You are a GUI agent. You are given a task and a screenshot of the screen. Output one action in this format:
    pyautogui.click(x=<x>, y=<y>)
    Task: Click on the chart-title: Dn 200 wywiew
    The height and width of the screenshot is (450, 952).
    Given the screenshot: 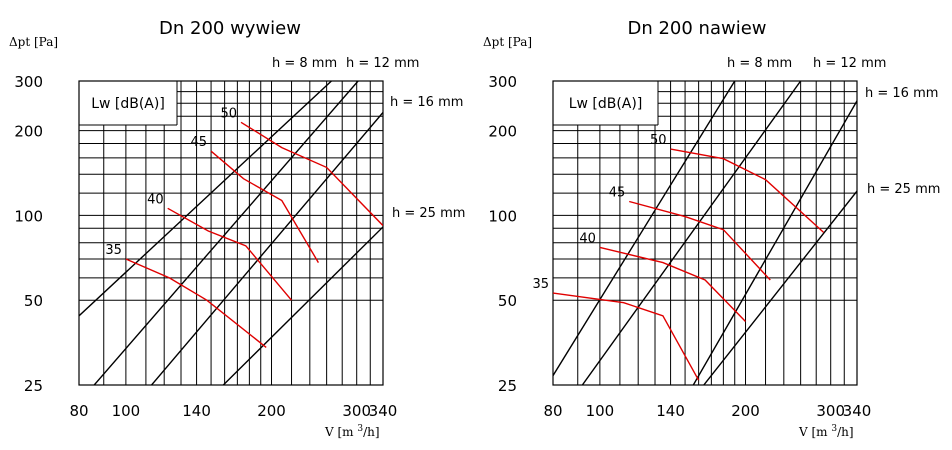 What is the action you would take?
    pyautogui.click(x=230, y=28)
    